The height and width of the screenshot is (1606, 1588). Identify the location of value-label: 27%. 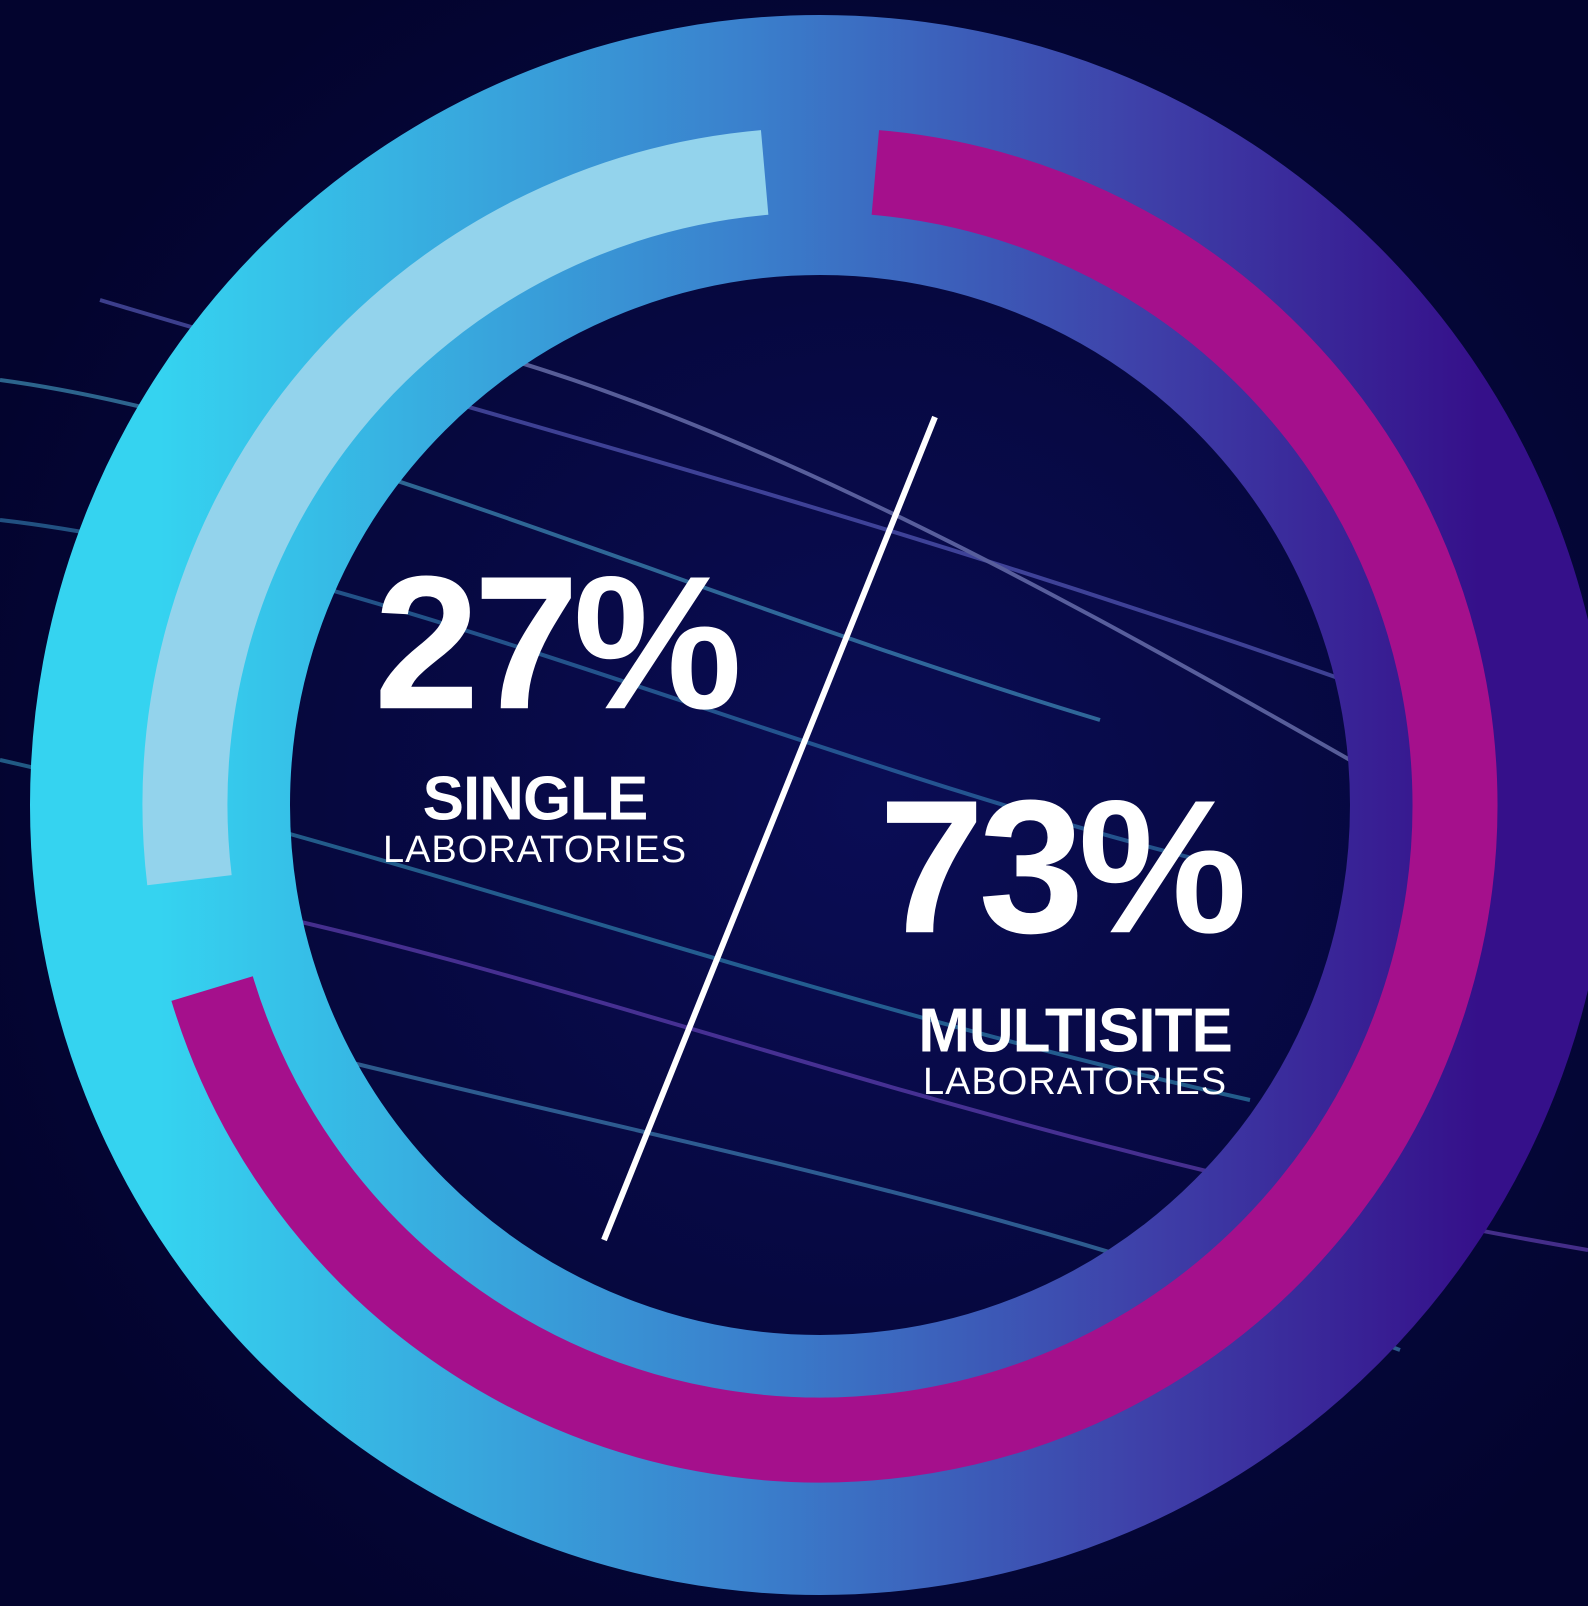
(555, 643).